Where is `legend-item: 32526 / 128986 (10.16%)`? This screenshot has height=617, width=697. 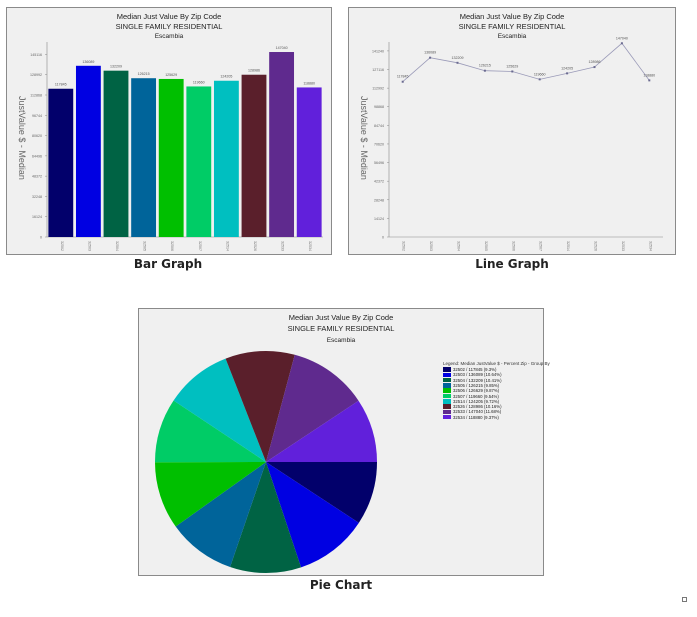
legend-item: 32526 / 128986 (10.16%) is located at coordinates (472, 406).